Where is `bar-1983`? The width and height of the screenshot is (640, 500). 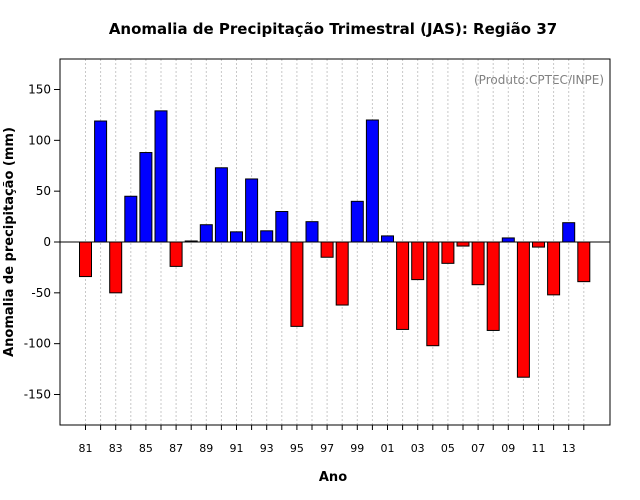
bar-1983 is located at coordinates (116, 267).